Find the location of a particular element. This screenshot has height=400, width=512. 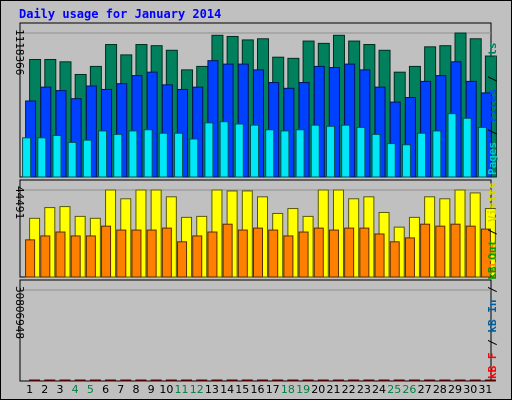

legend-entry-hits-files-pages-2: Files is located at coordinates (492, 105).